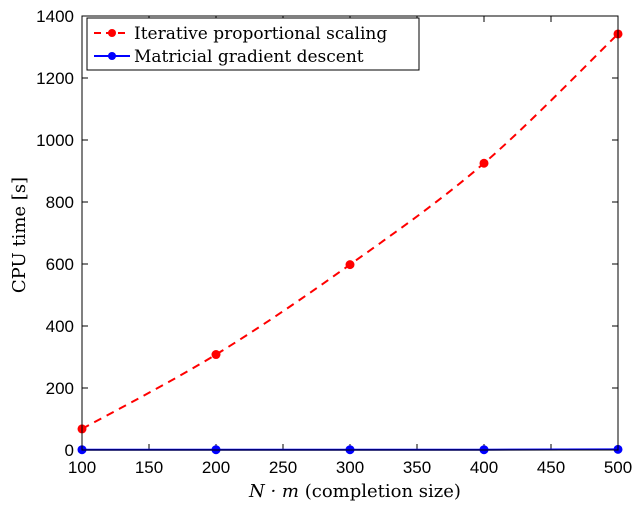 The height and width of the screenshot is (508, 633). I want to click on legend-item-ips: Iterative proportional scaling, so click(240, 34).